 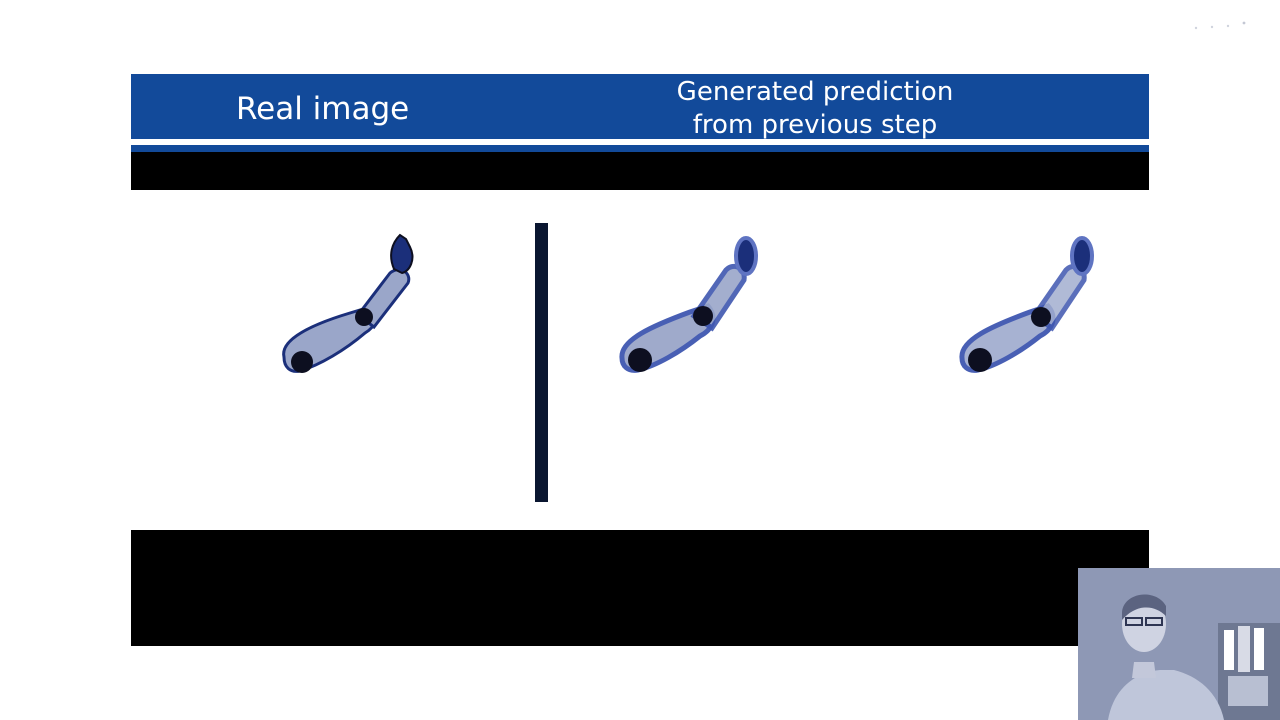 What do you see at coordinates (640, 148) in the screenshot?
I see `header-stripe-lower` at bounding box center [640, 148].